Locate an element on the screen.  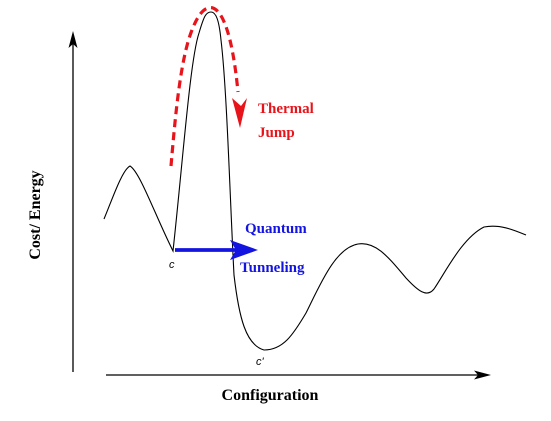
y-axis-label: Cost/ Energy is located at coordinates (35, 214).